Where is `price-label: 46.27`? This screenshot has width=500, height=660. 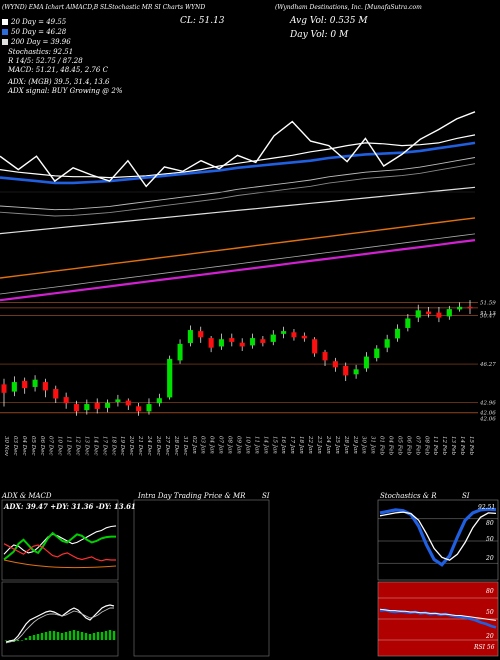
price-label: 46.27 is located at coordinates (487, 365).